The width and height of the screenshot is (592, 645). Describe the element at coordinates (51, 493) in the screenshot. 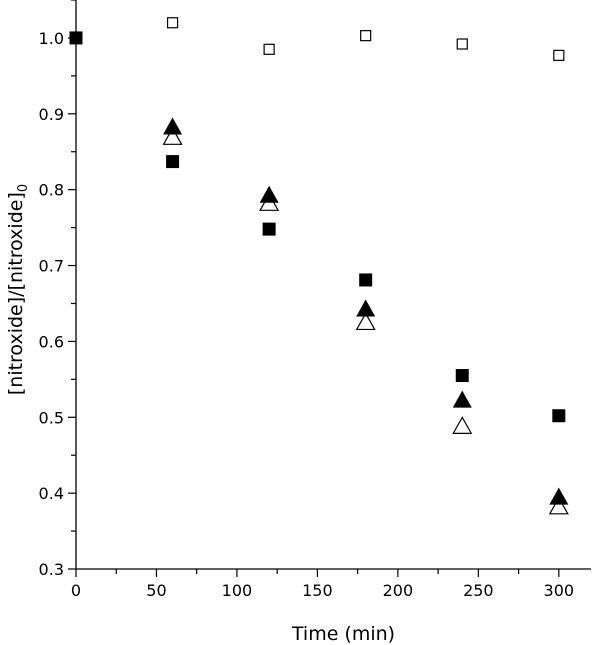

I see `y-tick-label: 0.4` at that location.